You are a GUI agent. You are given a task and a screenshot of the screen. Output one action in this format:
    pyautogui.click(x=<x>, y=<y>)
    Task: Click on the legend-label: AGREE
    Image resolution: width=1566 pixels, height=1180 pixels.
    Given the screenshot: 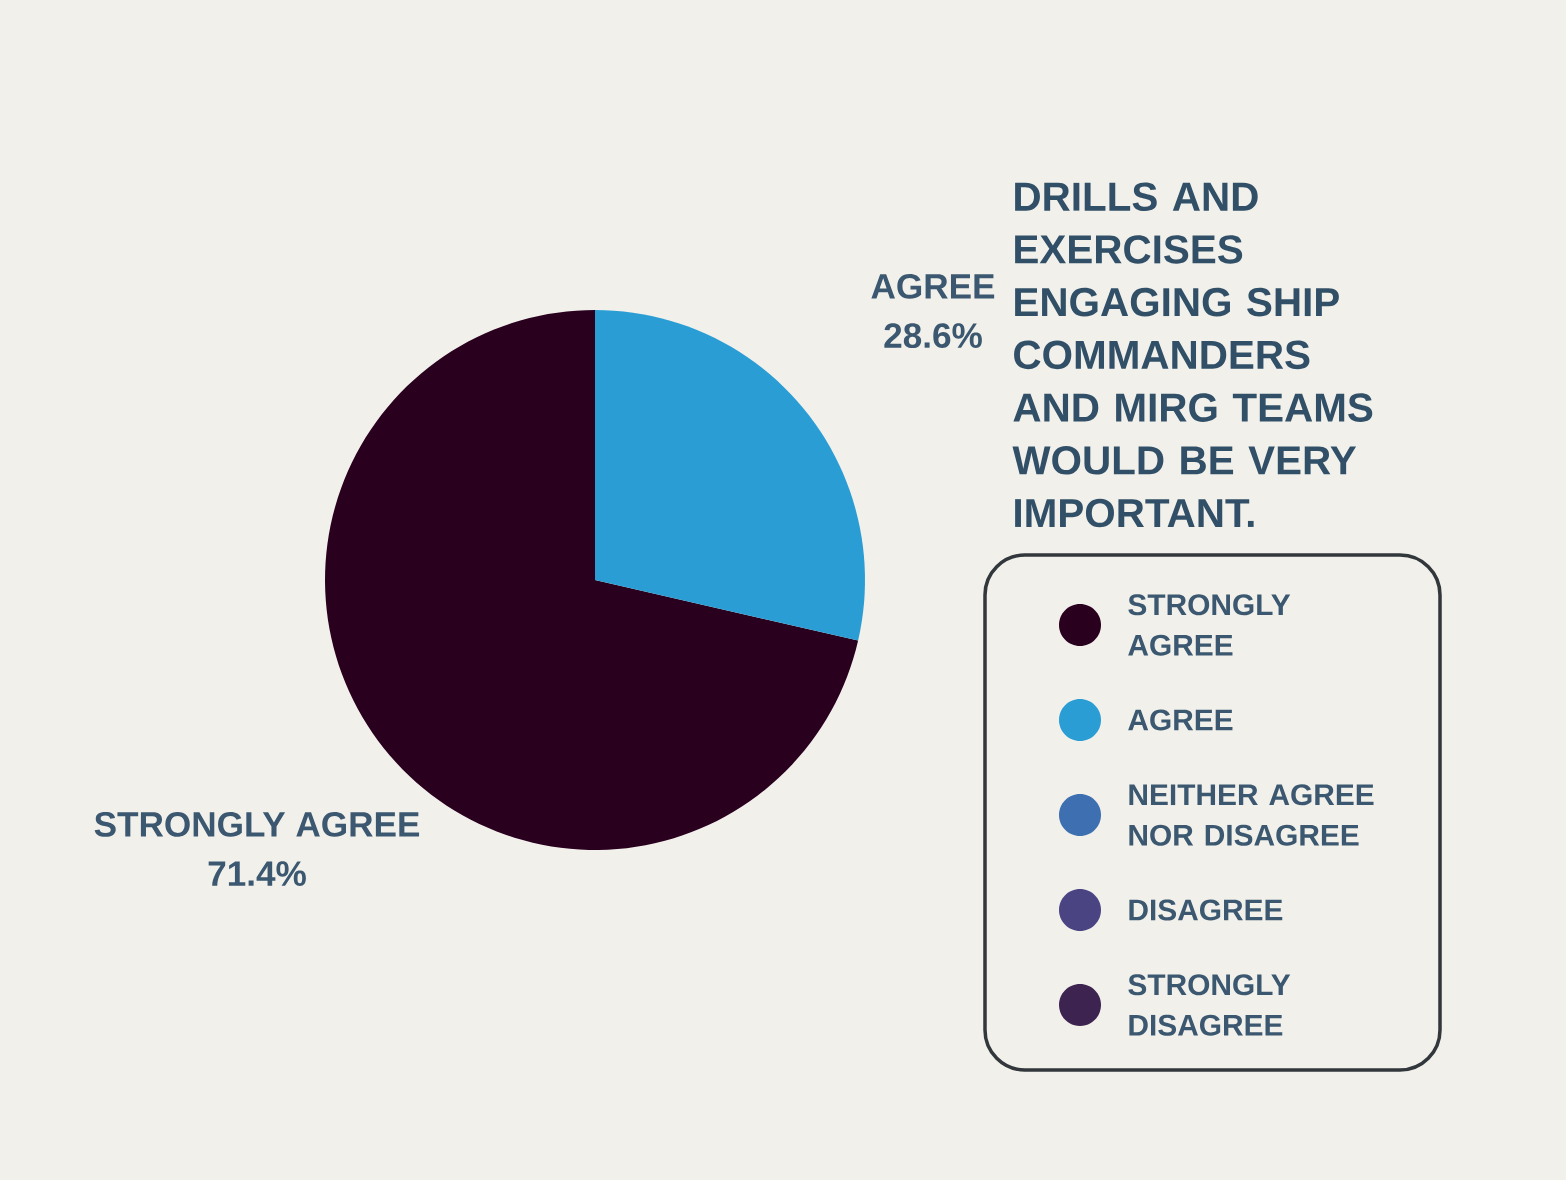 What is the action you would take?
    pyautogui.click(x=1180, y=720)
    